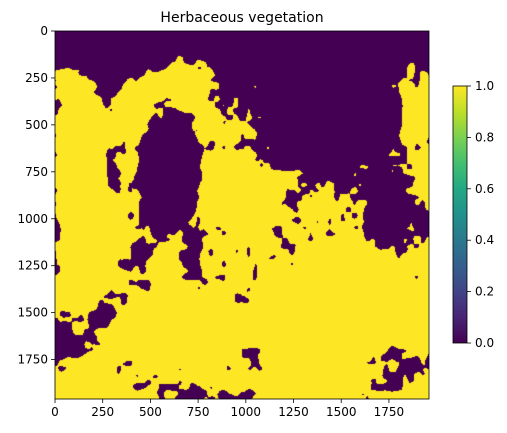  I want to click on y-tick-label: 1500, so click(32, 313).